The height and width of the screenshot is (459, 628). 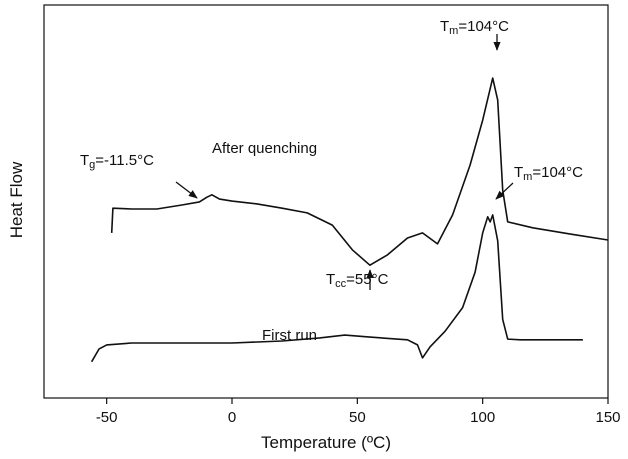 I want to click on annotation-rest: =-11.5°C, so click(x=124, y=160).